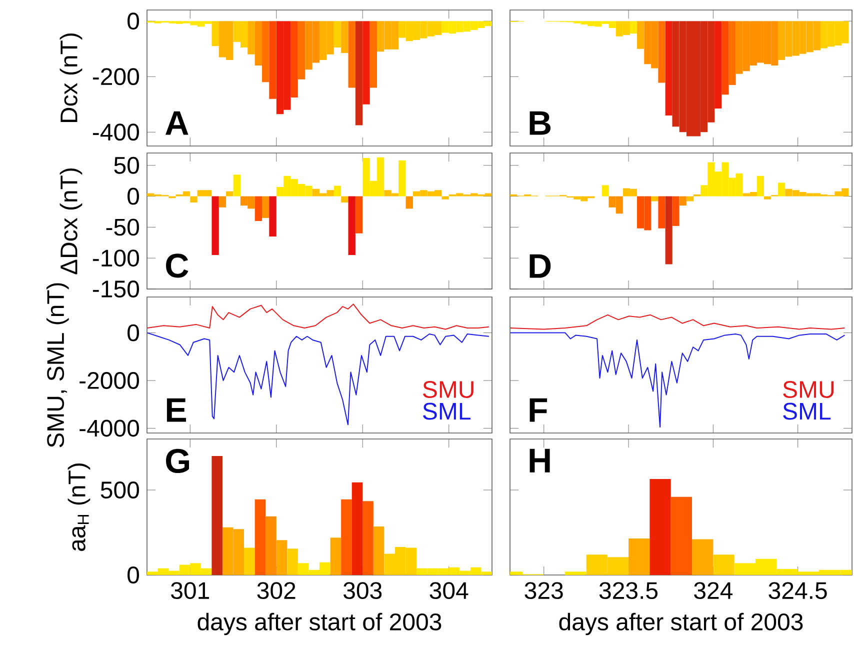 The height and width of the screenshot is (650, 854). I want to click on y-axis-title: aa$_{H}$ (nT), so click(79, 507).